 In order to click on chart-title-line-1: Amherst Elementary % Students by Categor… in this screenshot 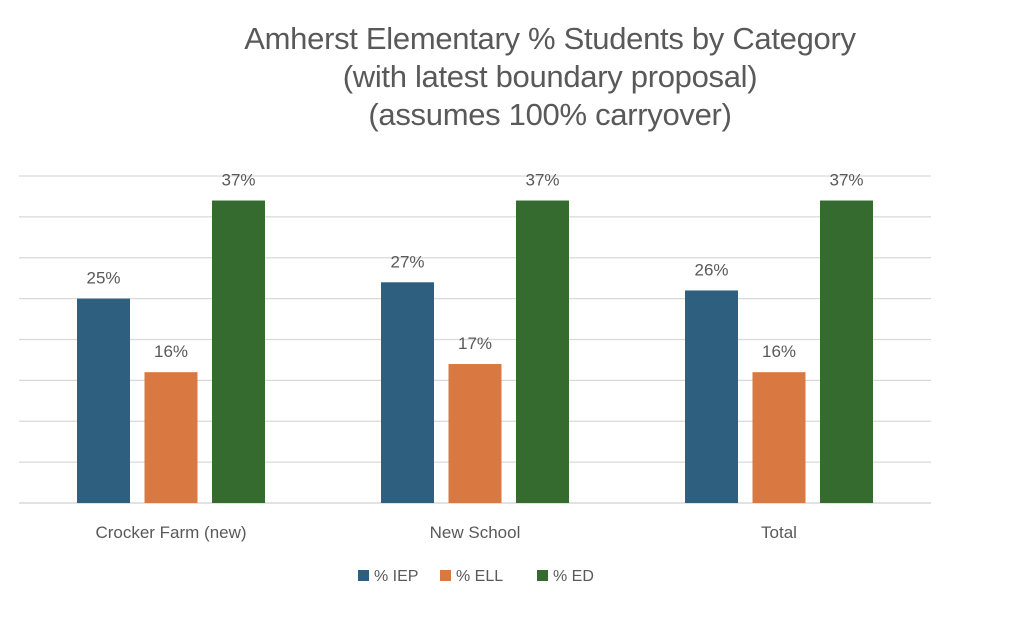, I will do `click(550, 38)`.